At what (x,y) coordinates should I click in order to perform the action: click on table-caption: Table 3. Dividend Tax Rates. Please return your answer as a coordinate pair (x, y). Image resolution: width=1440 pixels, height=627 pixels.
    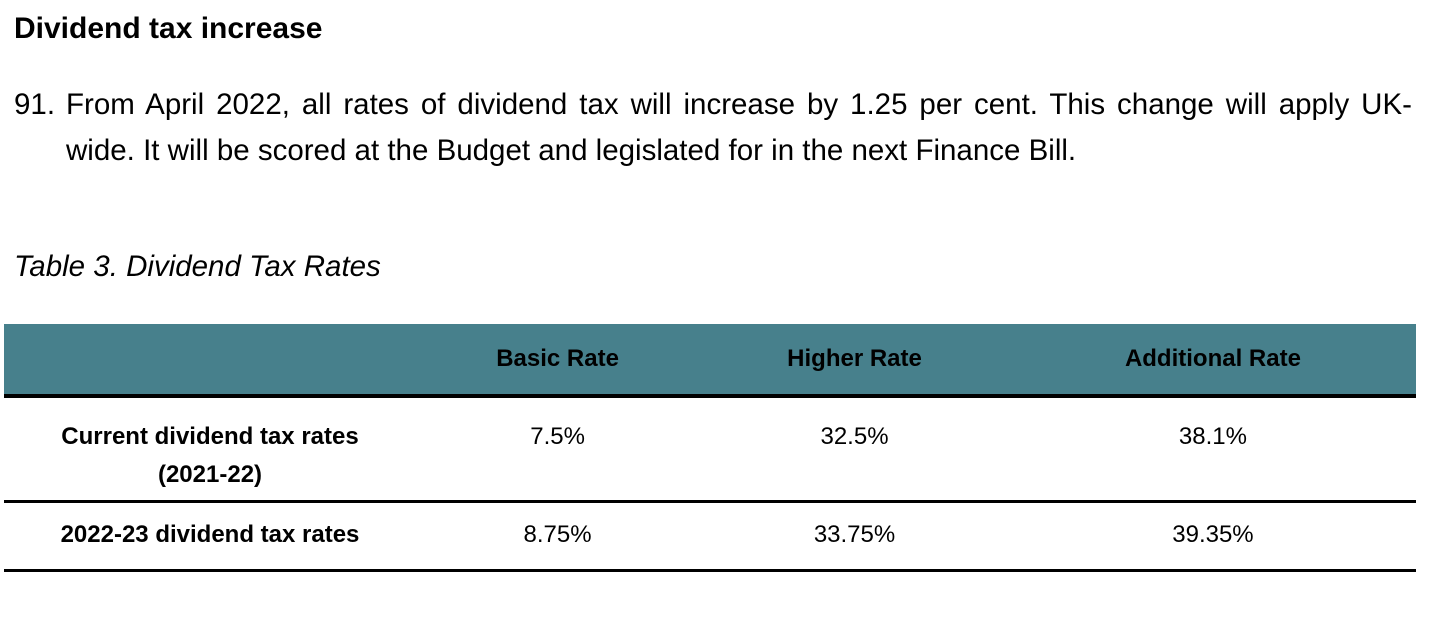
    Looking at the image, I should click on (197, 266).